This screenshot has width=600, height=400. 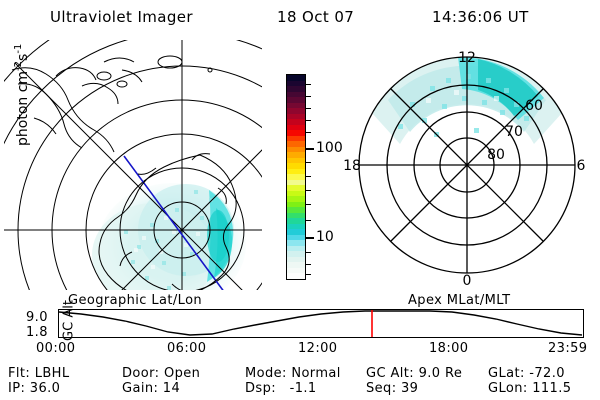 What do you see at coordinates (37, 317) in the screenshot?
I see `orbit-tick-high: 9.0` at bounding box center [37, 317].